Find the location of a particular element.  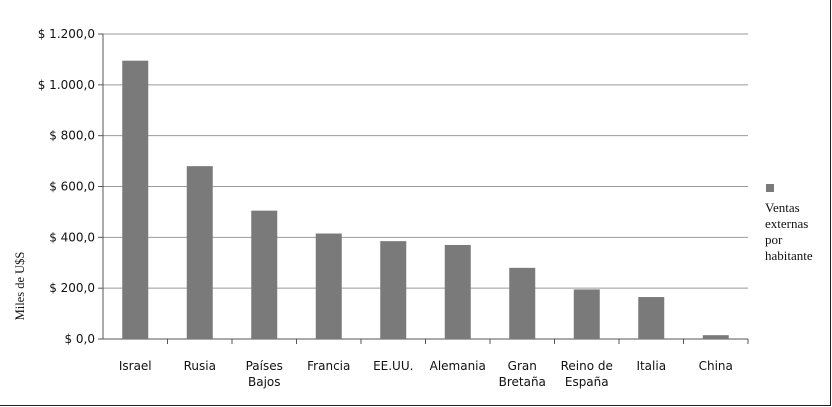

x-tick-label: Bajos is located at coordinates (264, 382).